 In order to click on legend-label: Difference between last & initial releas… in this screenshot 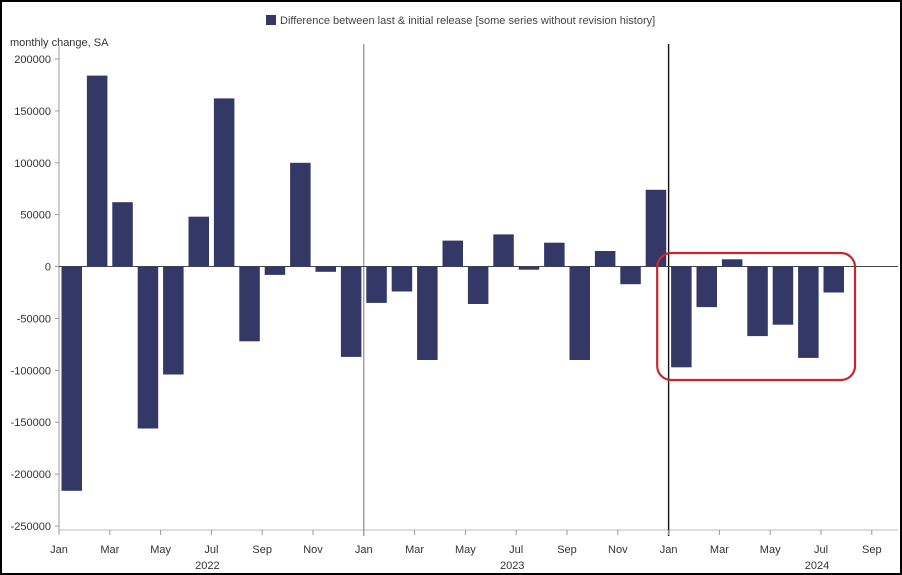, I will do `click(467, 21)`.